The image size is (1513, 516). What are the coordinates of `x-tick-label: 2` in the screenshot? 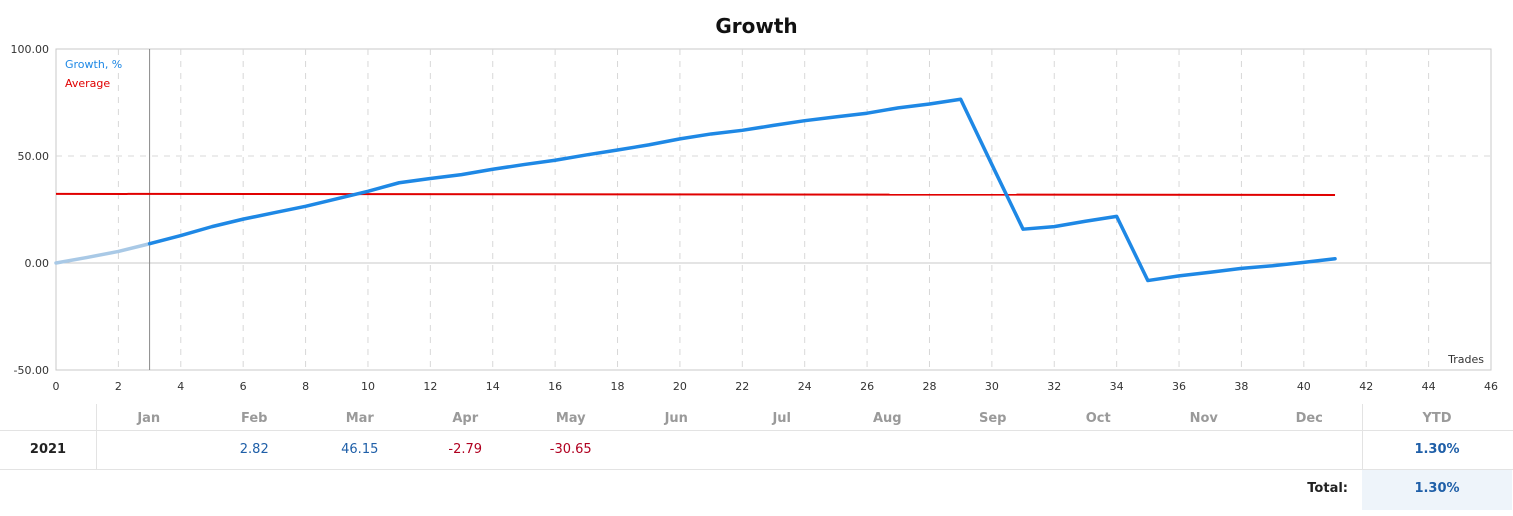 It's located at (118, 386).